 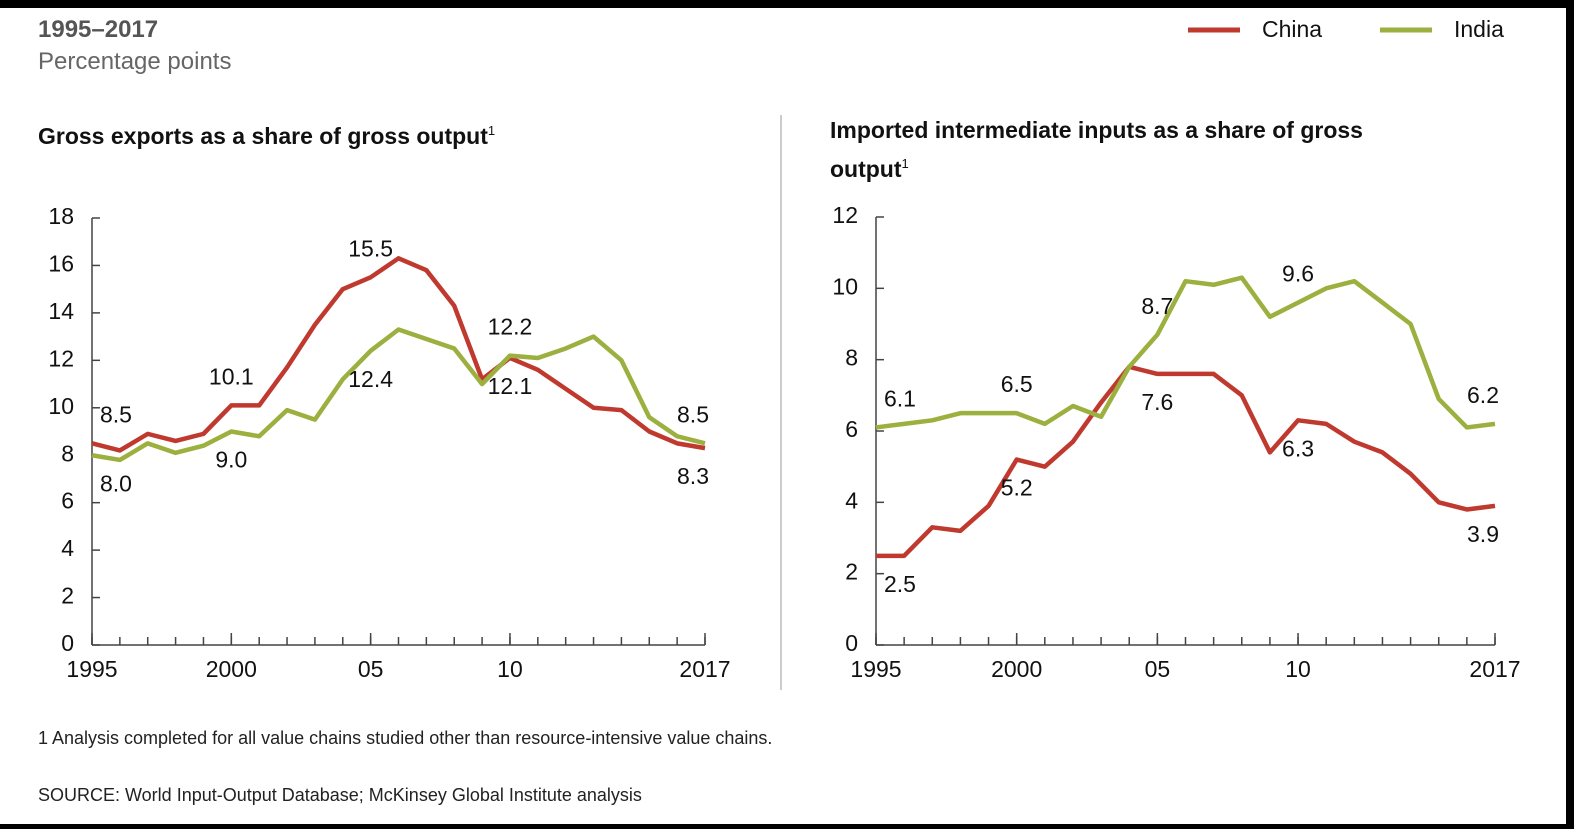 What do you see at coordinates (1017, 488) in the screenshot?
I see `data-label: 5.2` at bounding box center [1017, 488].